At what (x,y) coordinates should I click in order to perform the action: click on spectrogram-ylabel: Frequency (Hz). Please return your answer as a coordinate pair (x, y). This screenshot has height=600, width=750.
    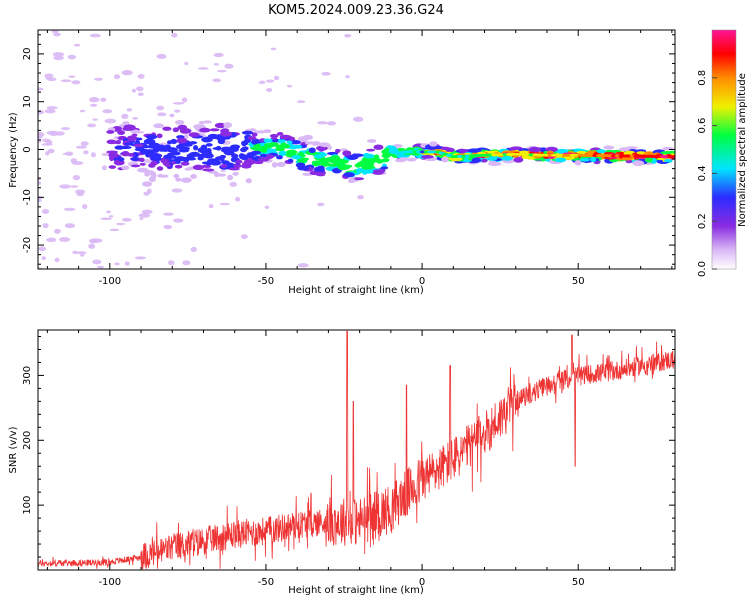
    Looking at the image, I should click on (13, 150).